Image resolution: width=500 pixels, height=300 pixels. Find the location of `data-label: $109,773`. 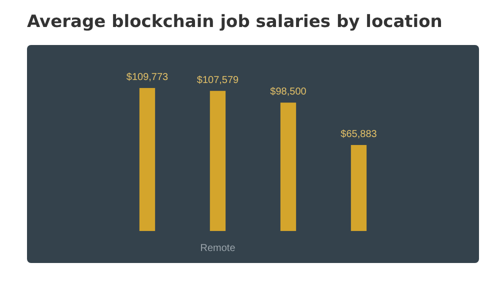

data-label: $109,773 is located at coordinates (147, 78).